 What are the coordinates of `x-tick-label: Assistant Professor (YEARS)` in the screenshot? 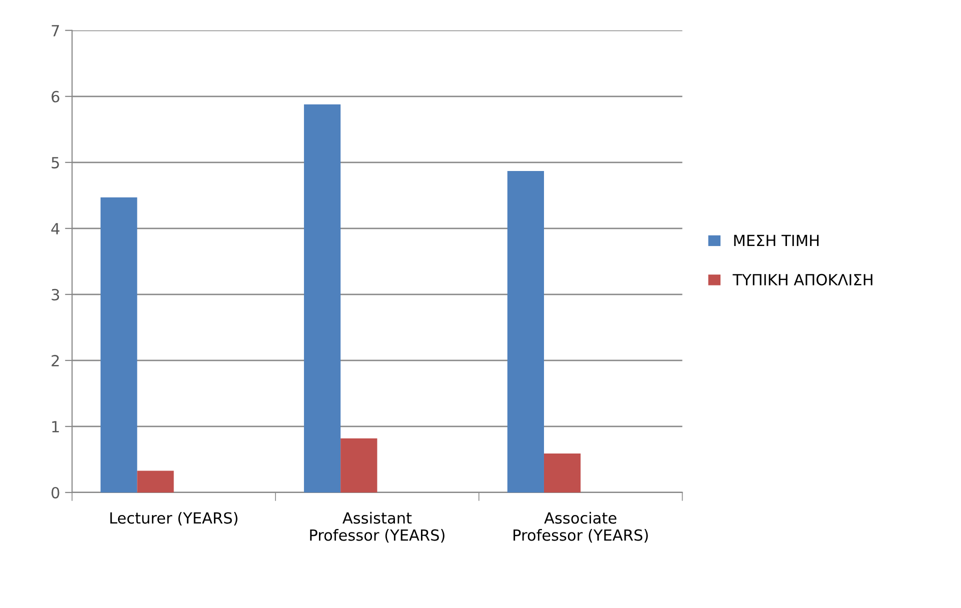 It's located at (377, 527).